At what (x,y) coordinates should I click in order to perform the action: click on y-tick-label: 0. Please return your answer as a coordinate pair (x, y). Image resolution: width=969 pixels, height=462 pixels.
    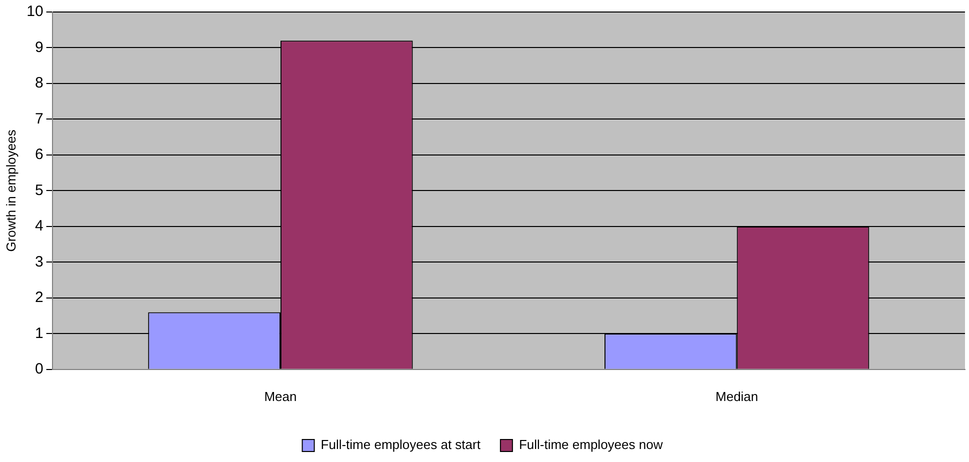
    Looking at the image, I should click on (39, 369).